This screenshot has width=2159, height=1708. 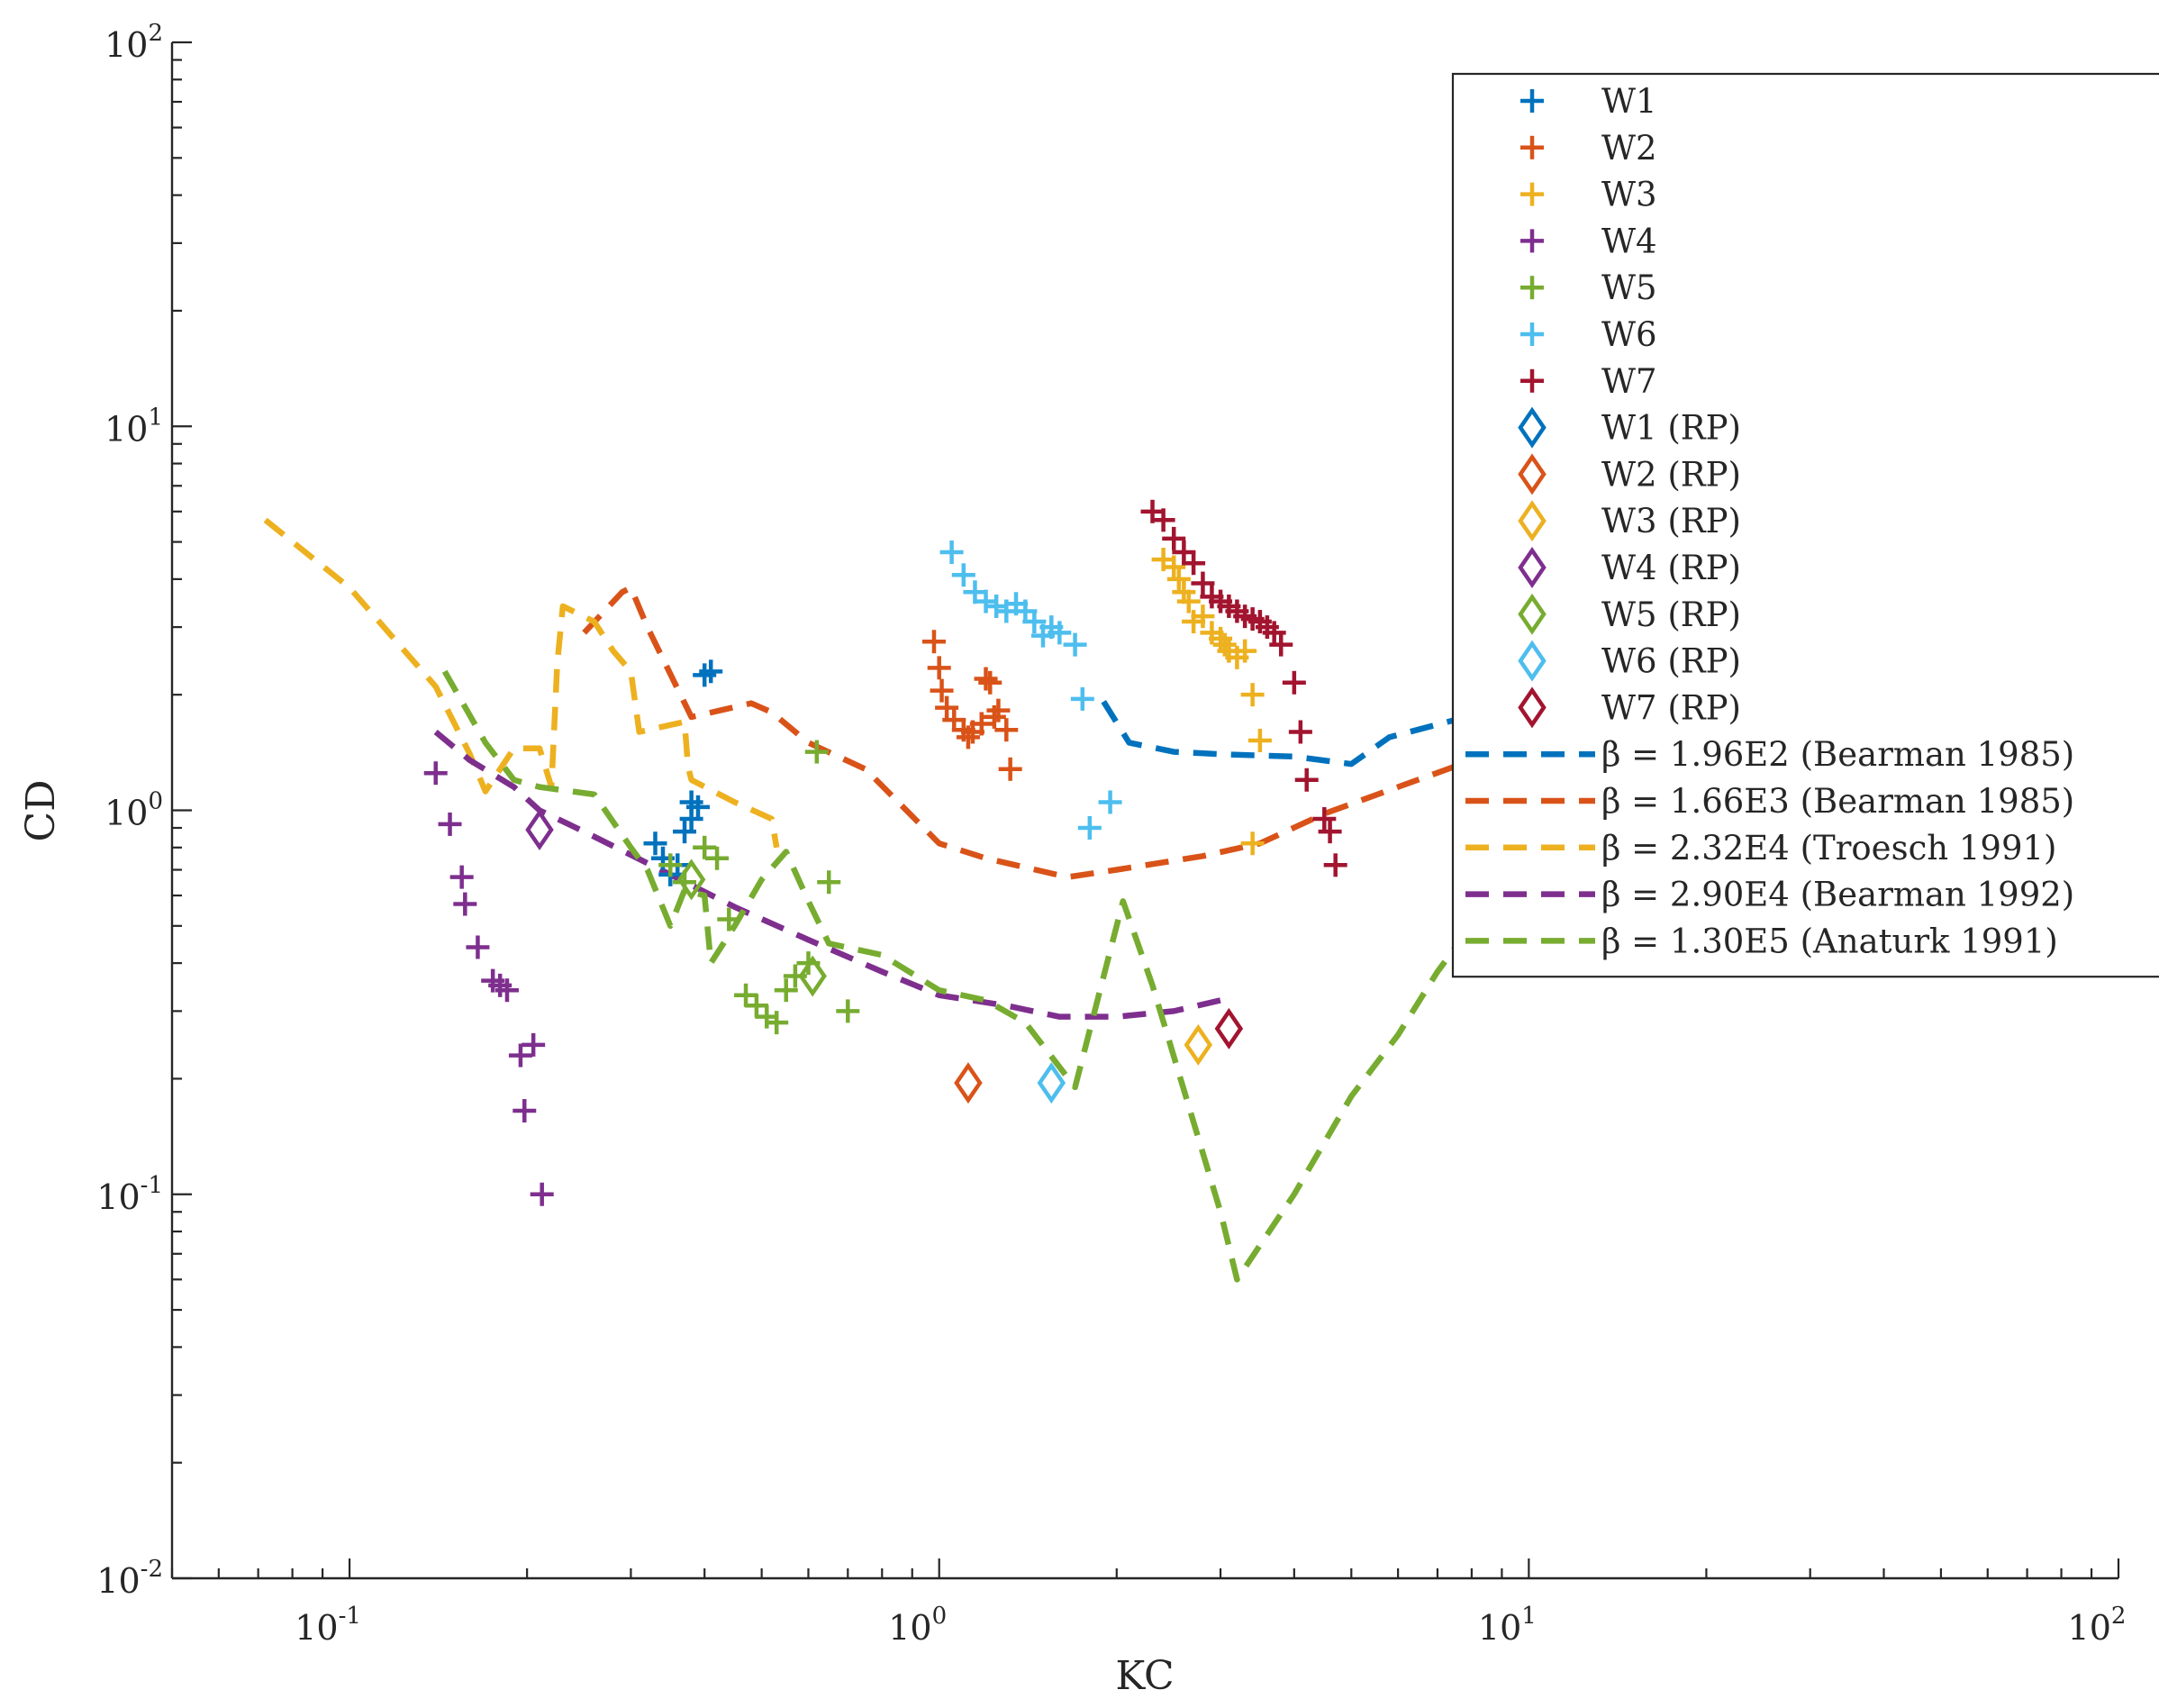 I want to click on x-tick-label: 10¹, so click(x=1507, y=1625).